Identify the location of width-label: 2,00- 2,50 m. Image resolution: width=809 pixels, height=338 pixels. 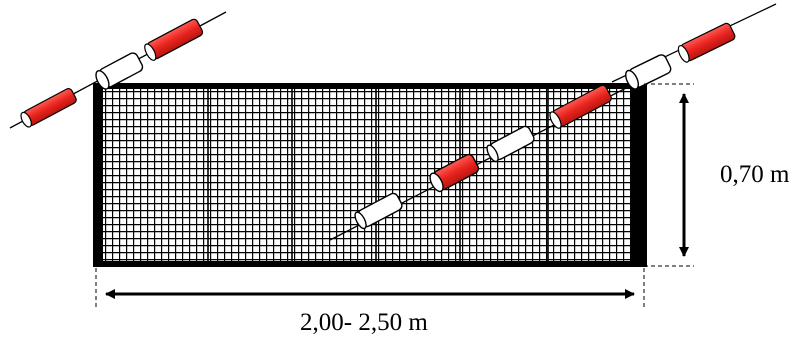
(364, 322).